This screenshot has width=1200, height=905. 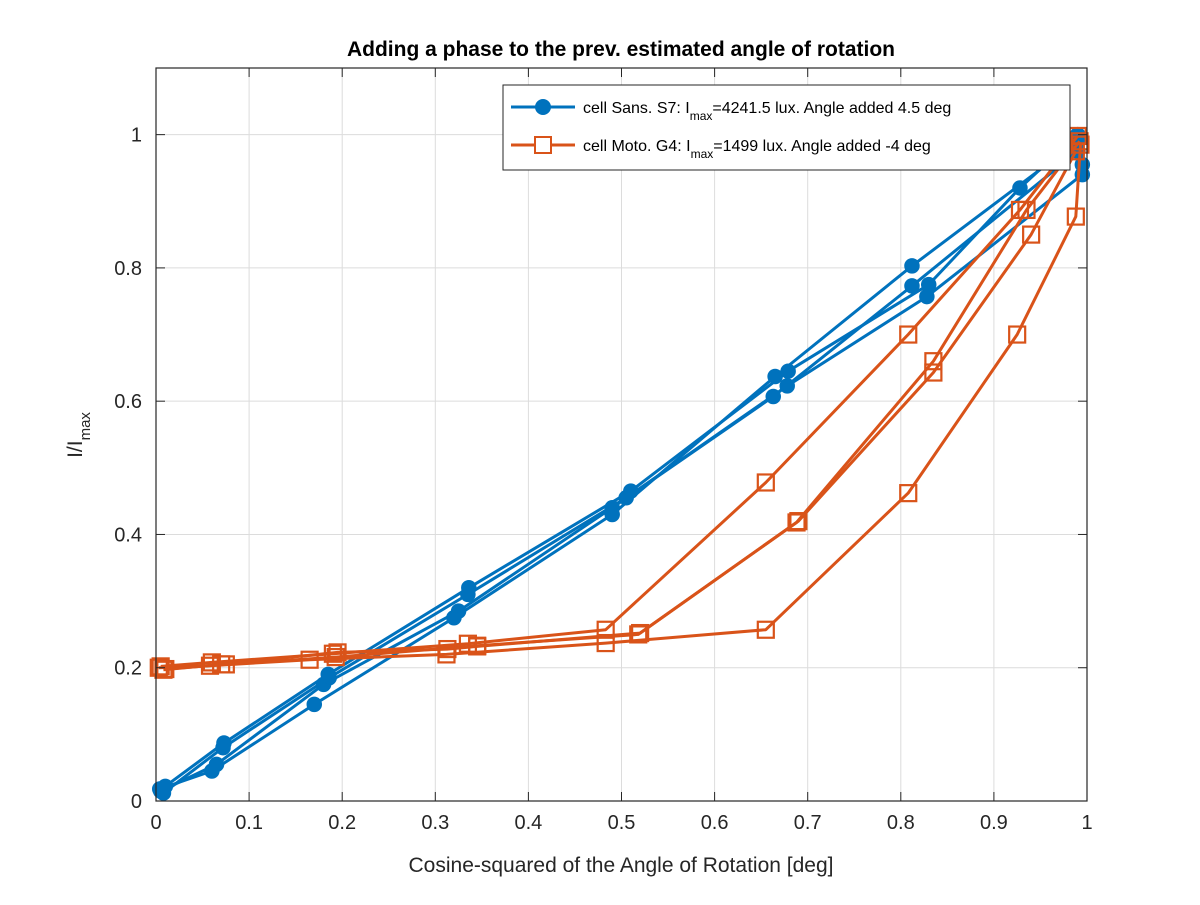 I want to click on x-tick-label: 0, so click(x=155, y=823).